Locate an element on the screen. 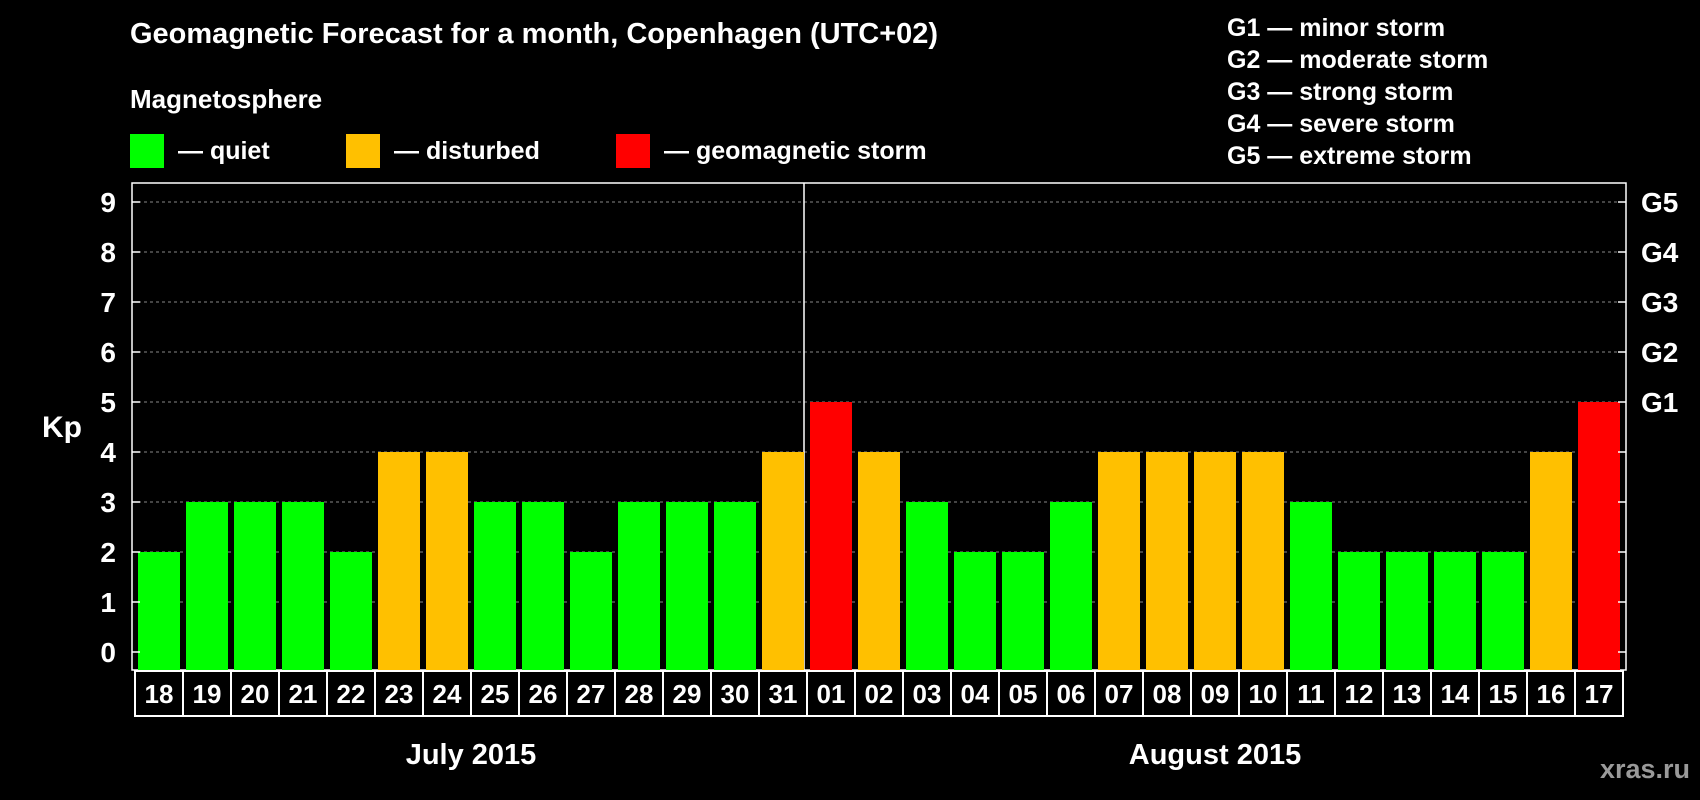 This screenshot has height=800, width=1700. right-axis-label-G5: G5 is located at coordinates (1659, 202).